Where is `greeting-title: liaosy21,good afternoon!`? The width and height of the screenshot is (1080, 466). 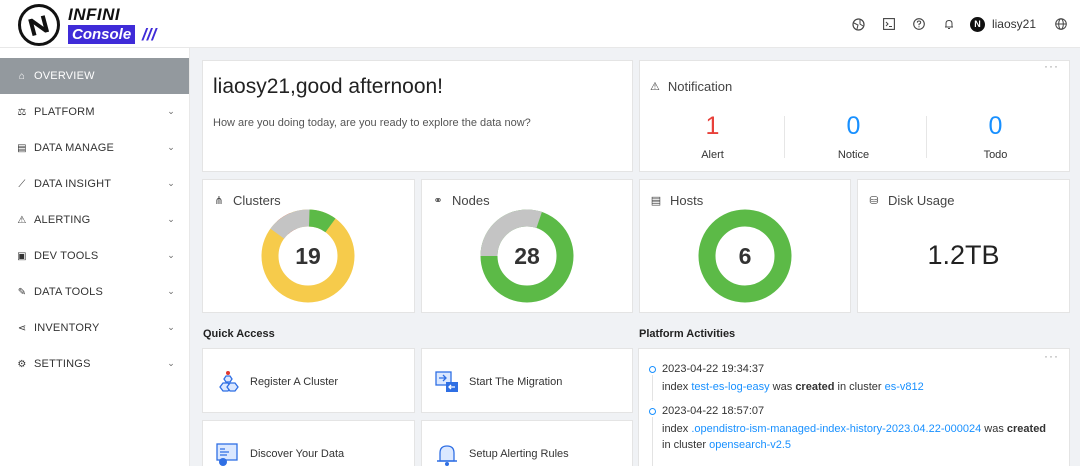 greeting-title: liaosy21,good afternoon! is located at coordinates (328, 86).